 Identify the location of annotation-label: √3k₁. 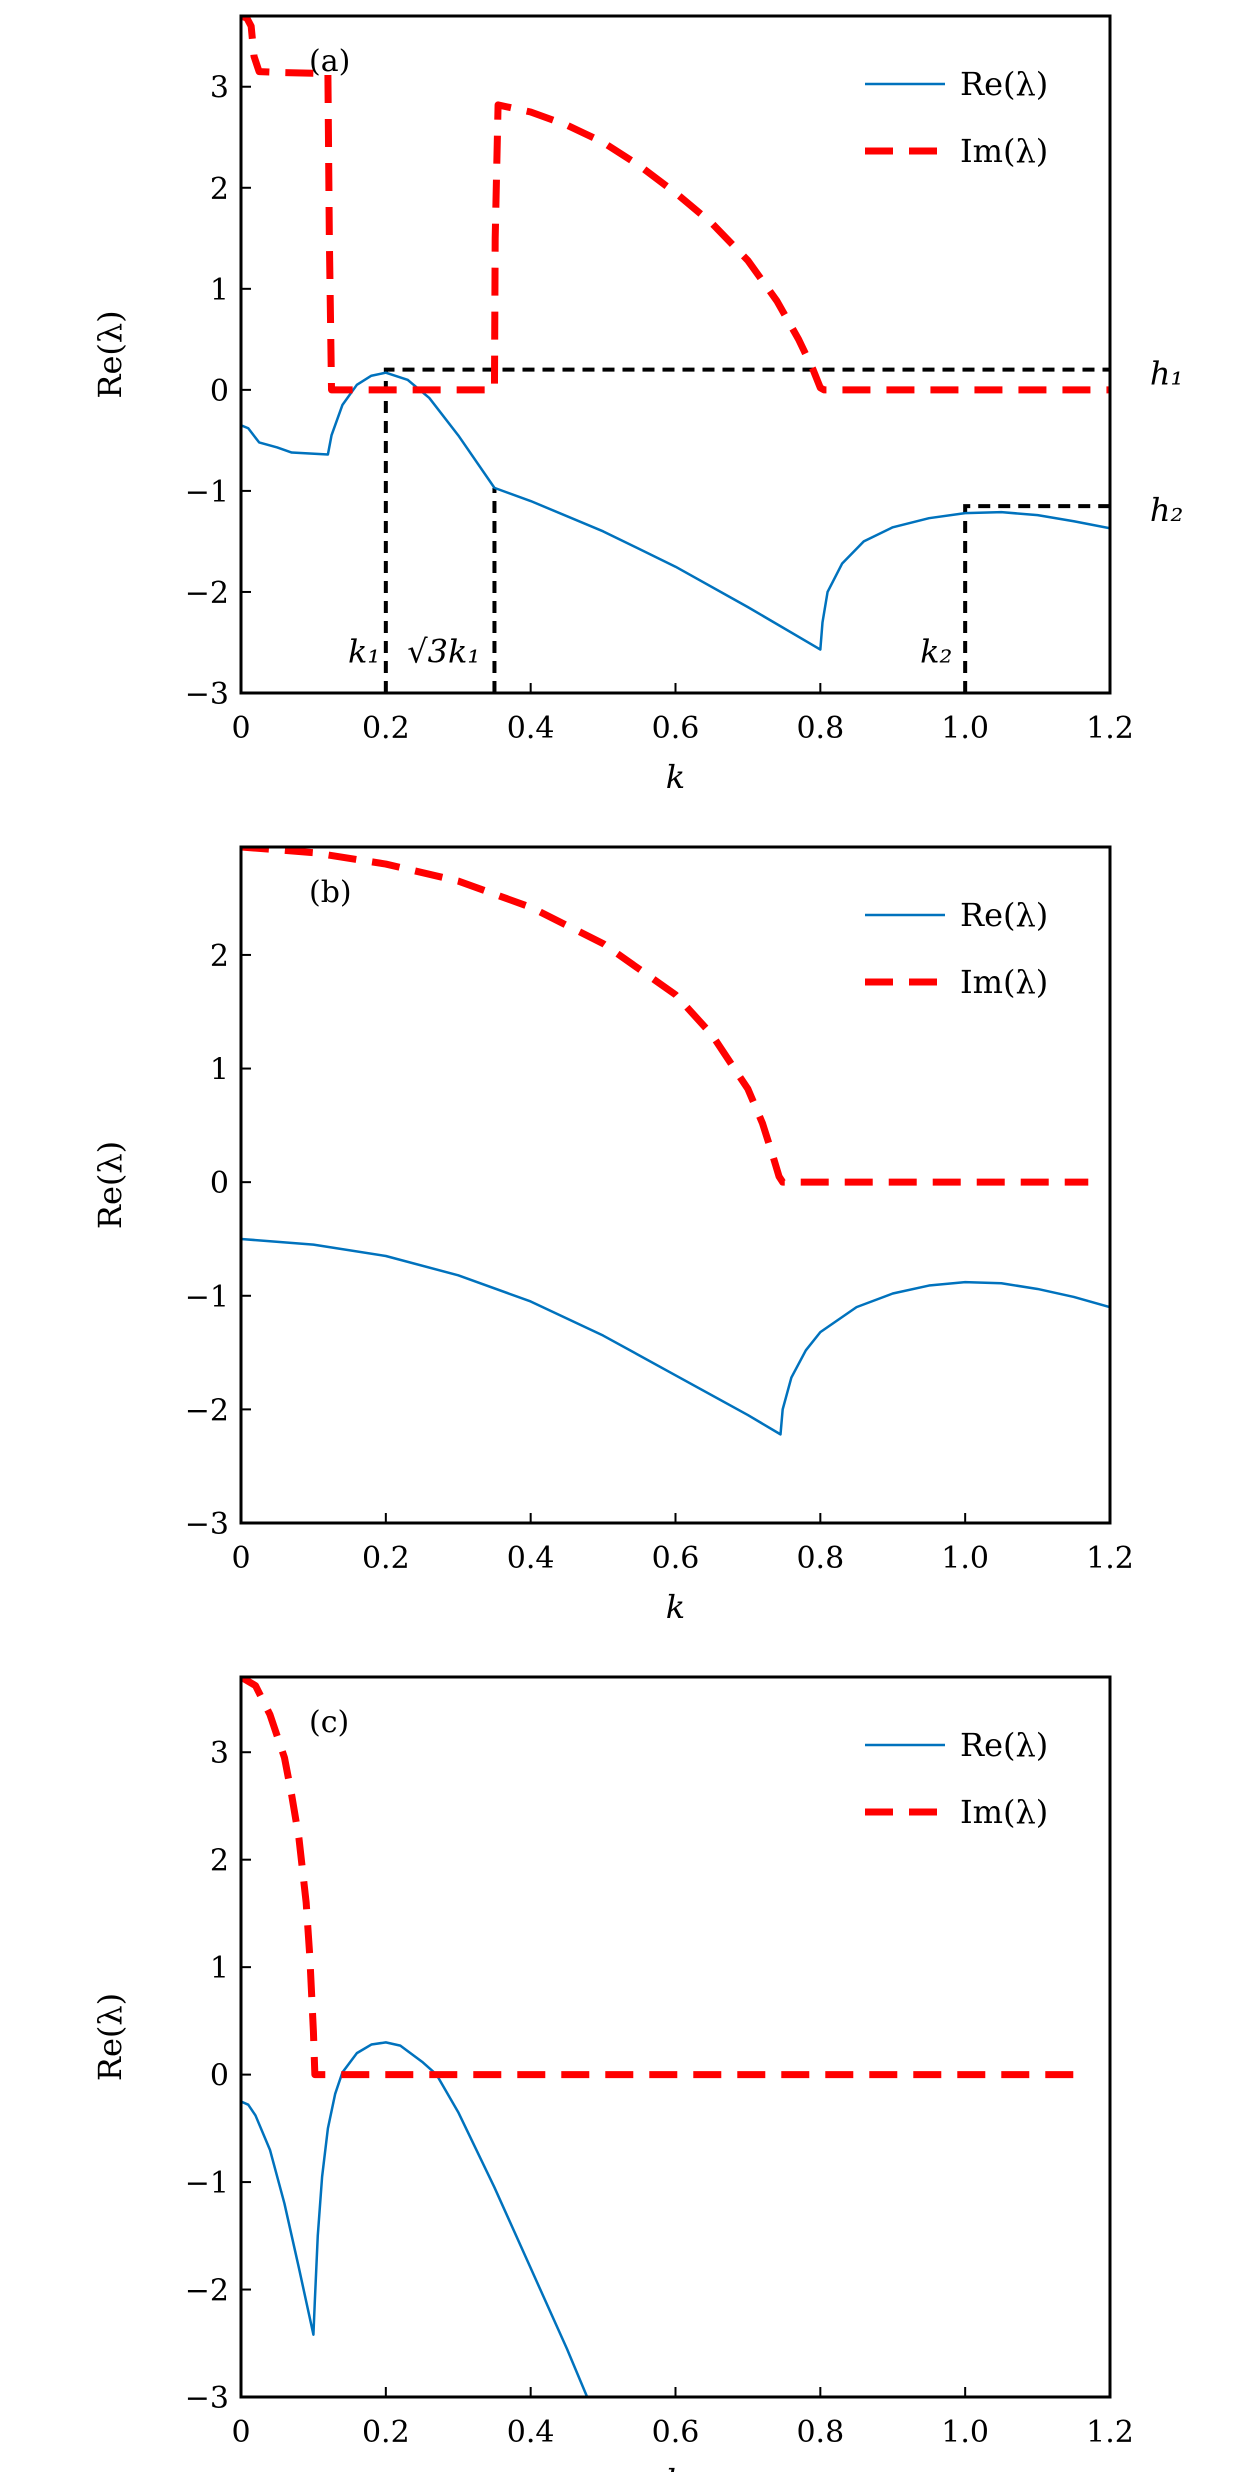
(443, 652).